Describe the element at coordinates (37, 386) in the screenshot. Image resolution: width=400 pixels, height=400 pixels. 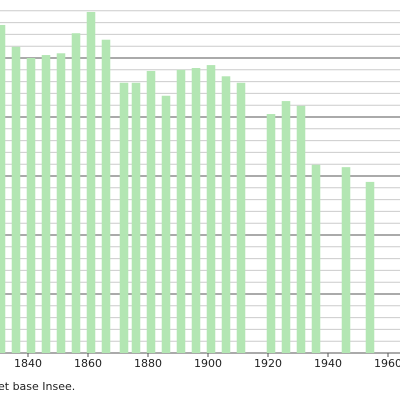
I see `source-note: et base Insee.` at that location.